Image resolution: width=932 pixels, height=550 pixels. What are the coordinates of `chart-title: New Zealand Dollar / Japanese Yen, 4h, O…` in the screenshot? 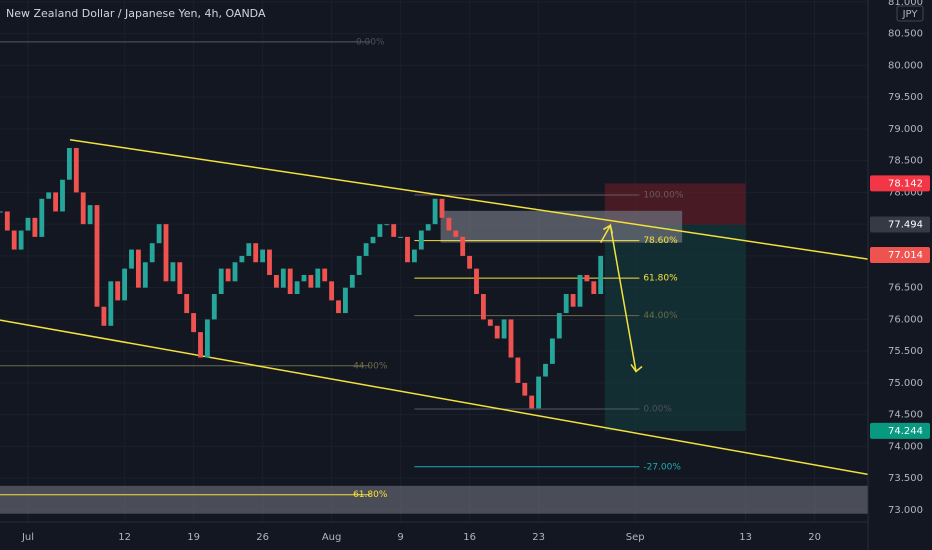 It's located at (136, 13).